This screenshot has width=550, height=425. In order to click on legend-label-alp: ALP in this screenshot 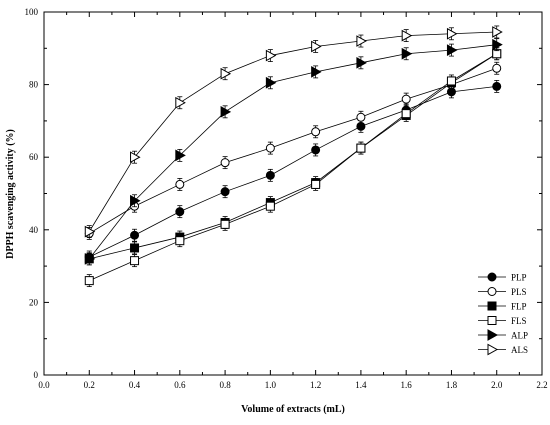, I will do `click(519, 336)`.